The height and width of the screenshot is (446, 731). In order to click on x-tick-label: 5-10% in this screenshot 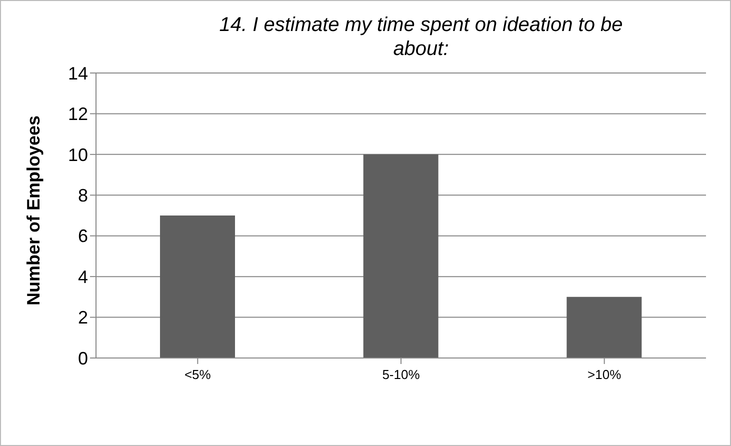, I will do `click(401, 374)`.